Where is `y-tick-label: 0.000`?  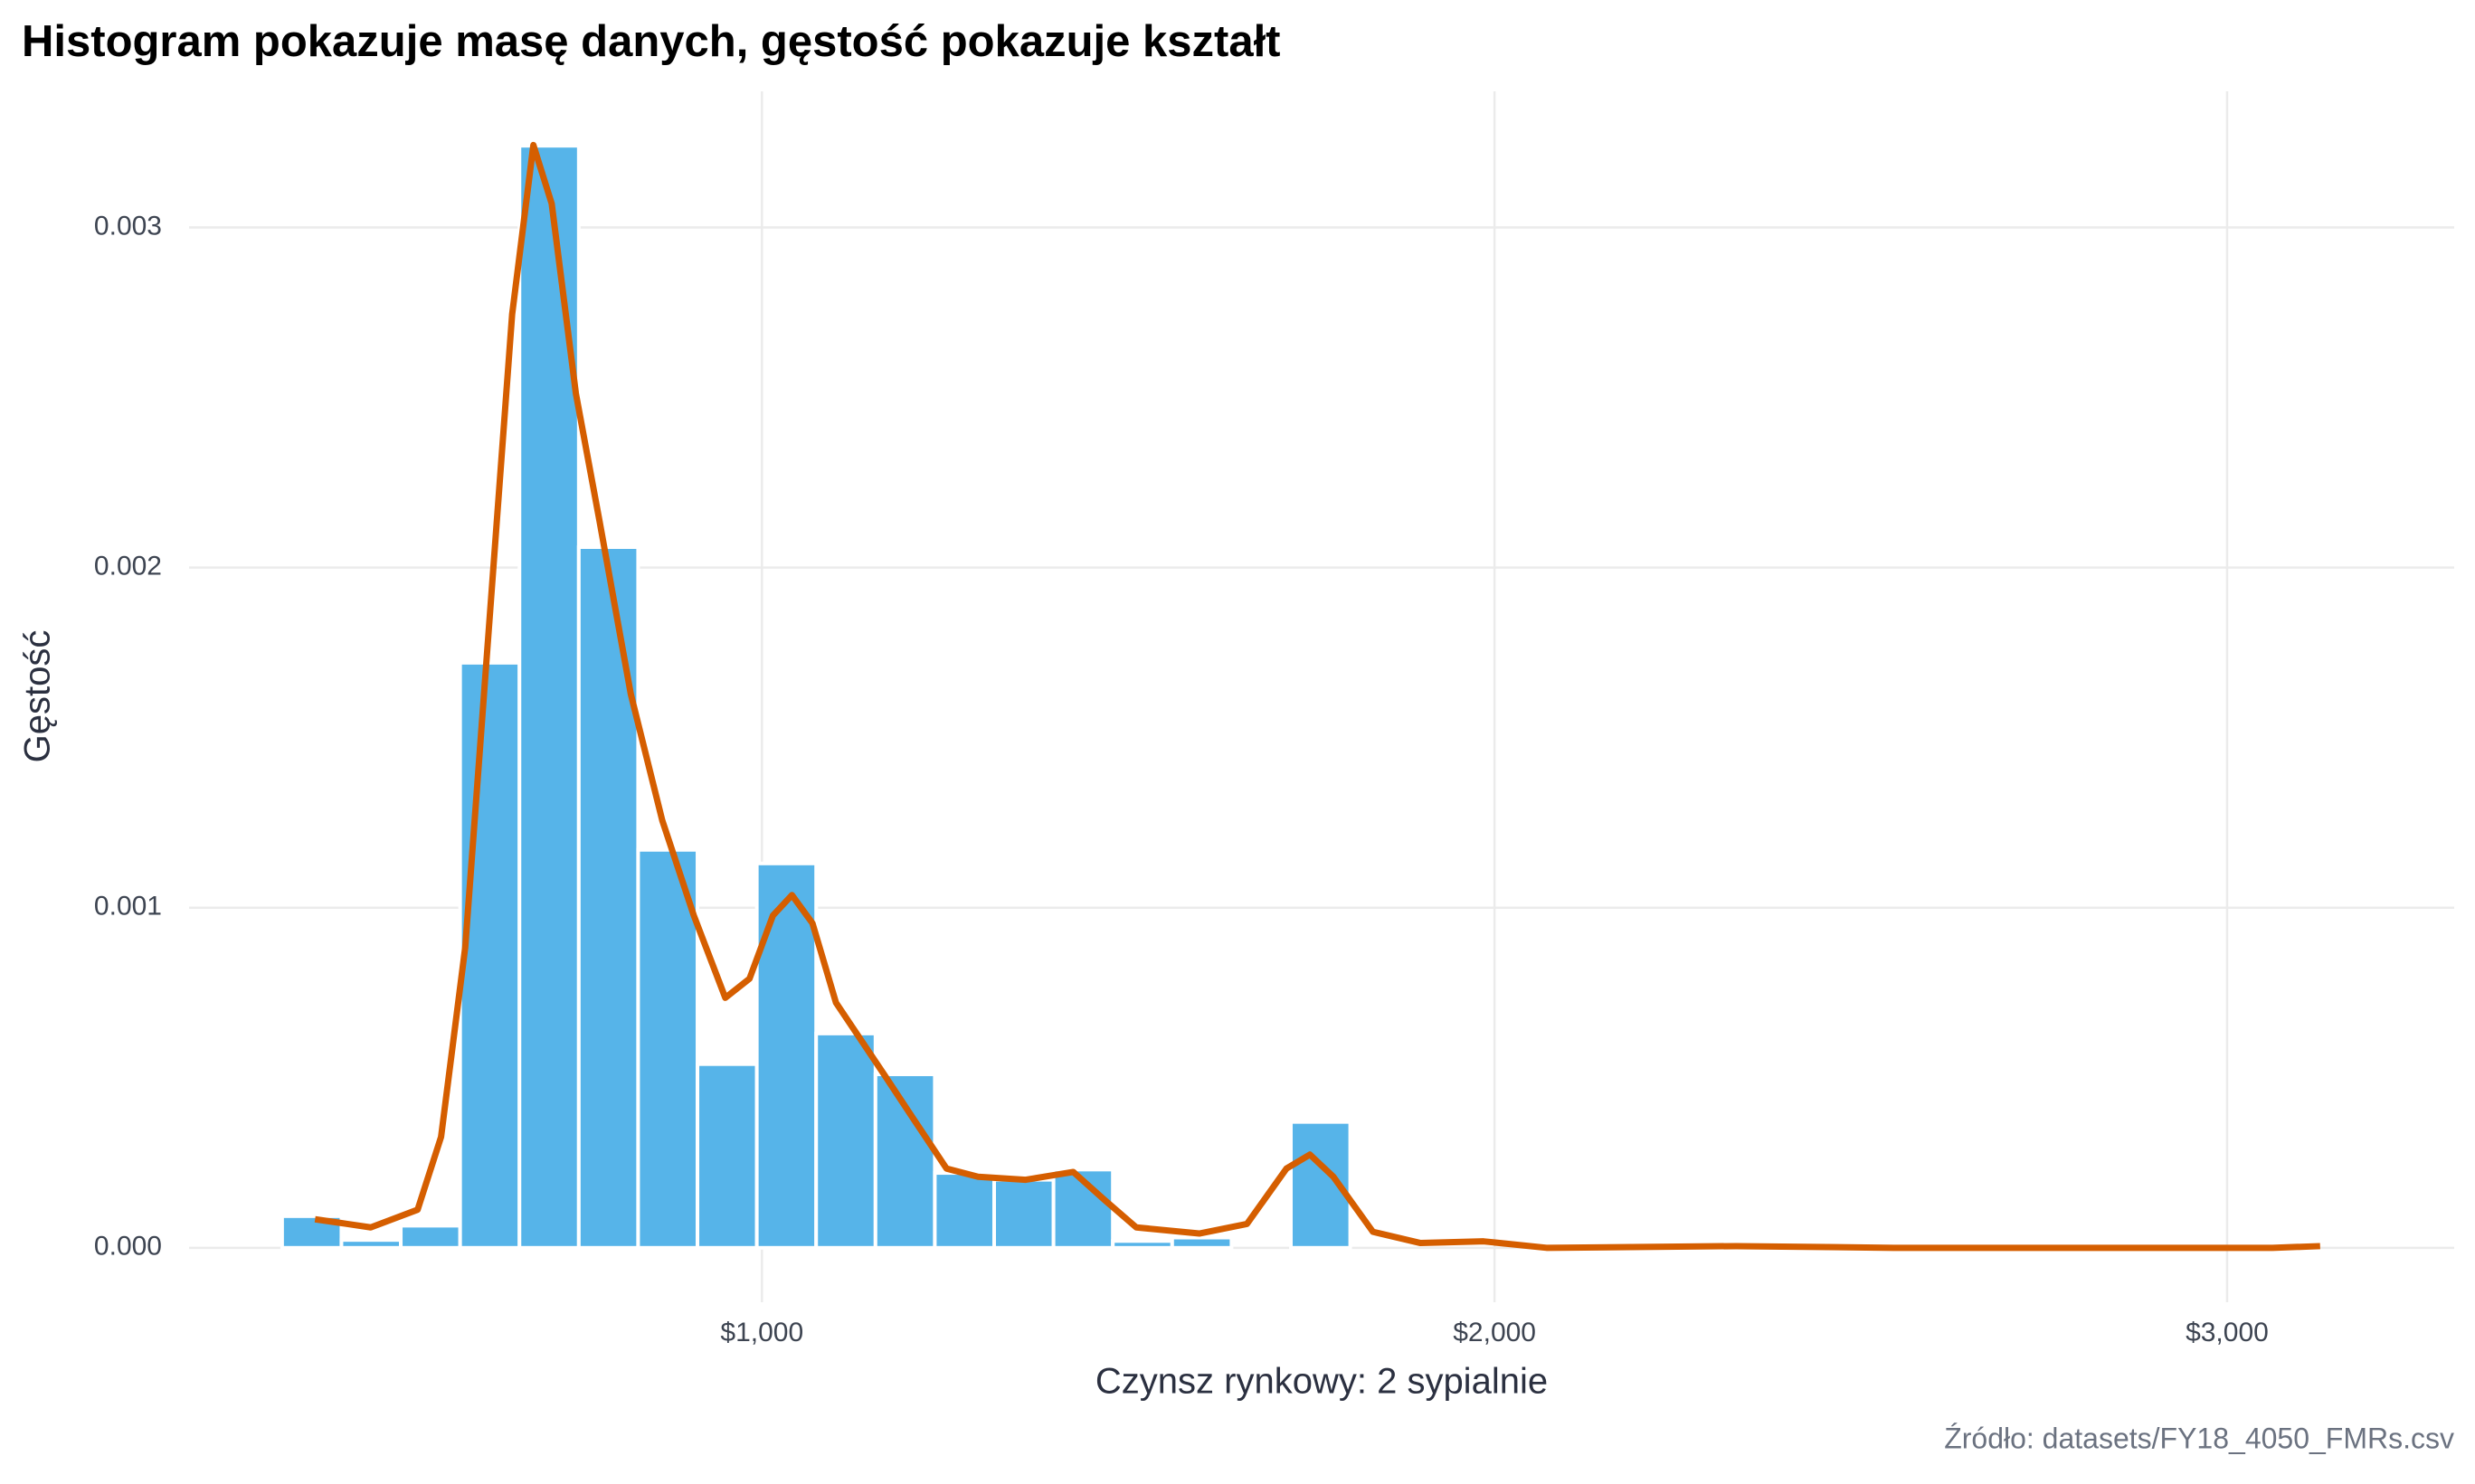
y-tick-label: 0.000 is located at coordinates (128, 1247).